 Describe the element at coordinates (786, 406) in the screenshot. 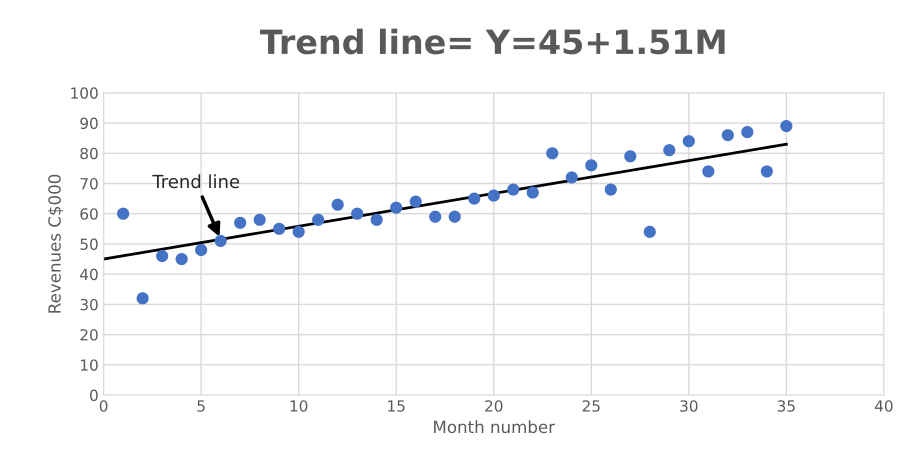

I see `x-tick-label: 35` at that location.